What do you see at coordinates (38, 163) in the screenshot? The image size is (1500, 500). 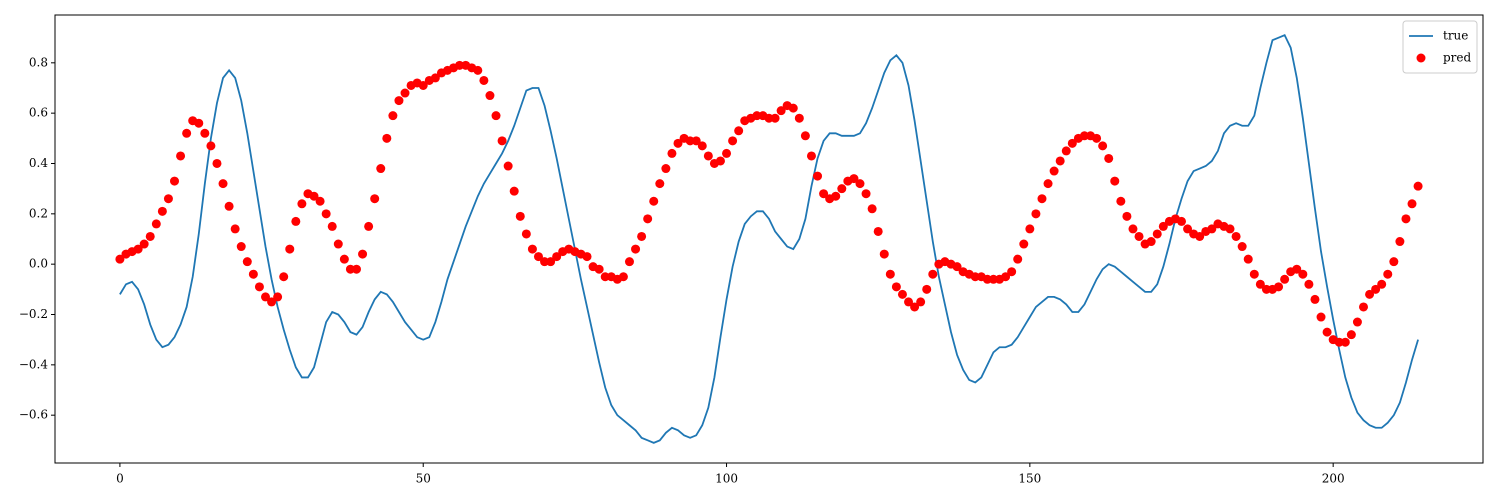 I see `y-tick-label: 0.4` at bounding box center [38, 163].